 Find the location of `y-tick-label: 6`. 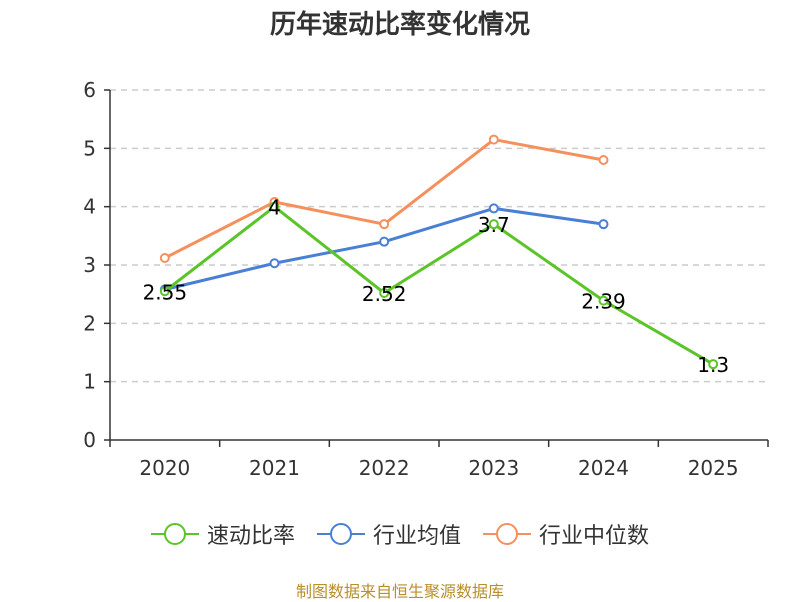

y-tick-label: 6 is located at coordinates (89, 90).